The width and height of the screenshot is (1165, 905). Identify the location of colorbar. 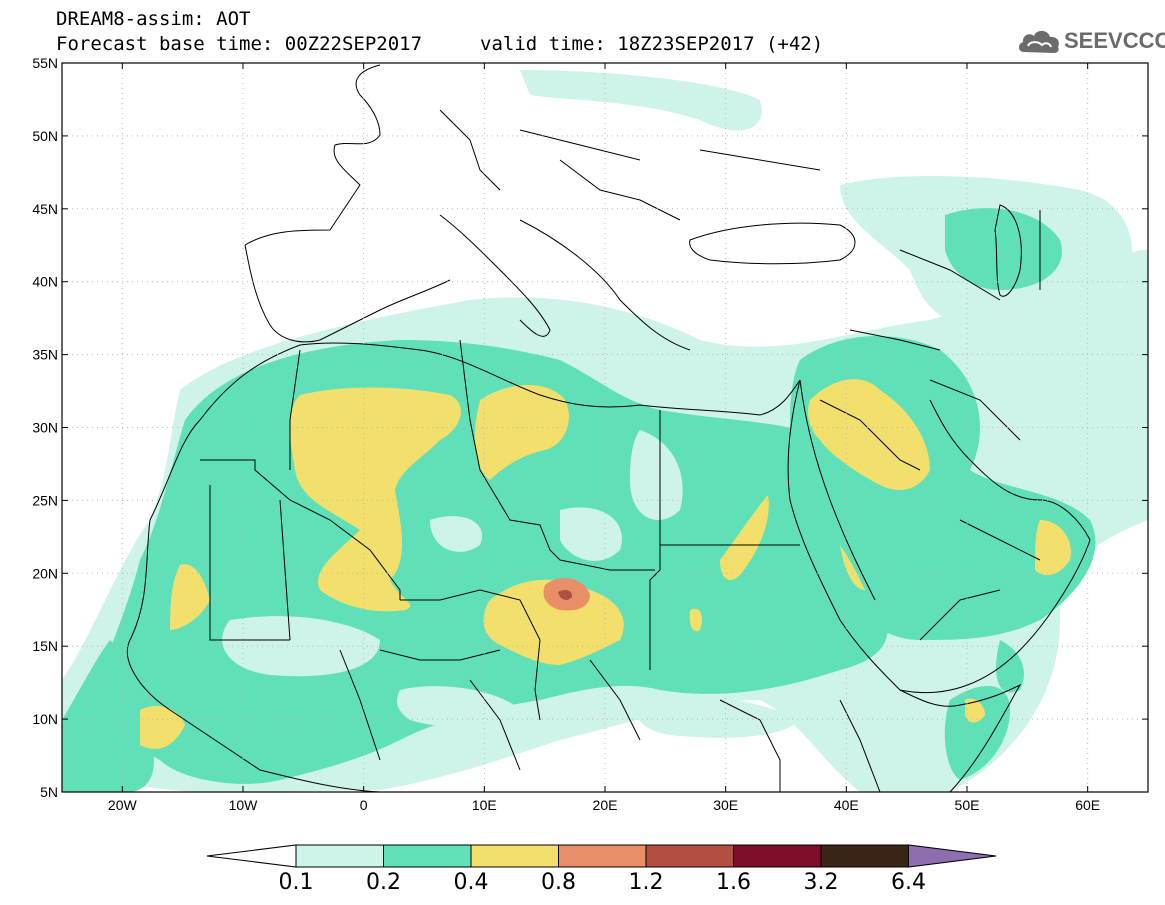
(601, 856).